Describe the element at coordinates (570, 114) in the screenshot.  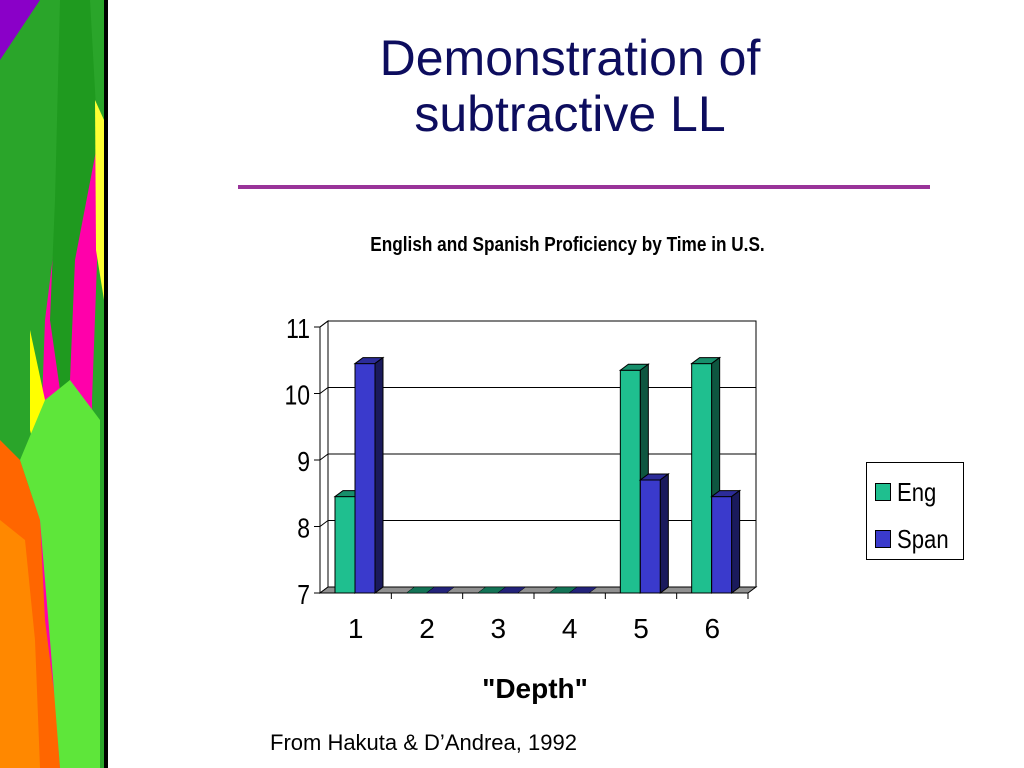
I see `slide-title-line-2: subtractive LL` at that location.